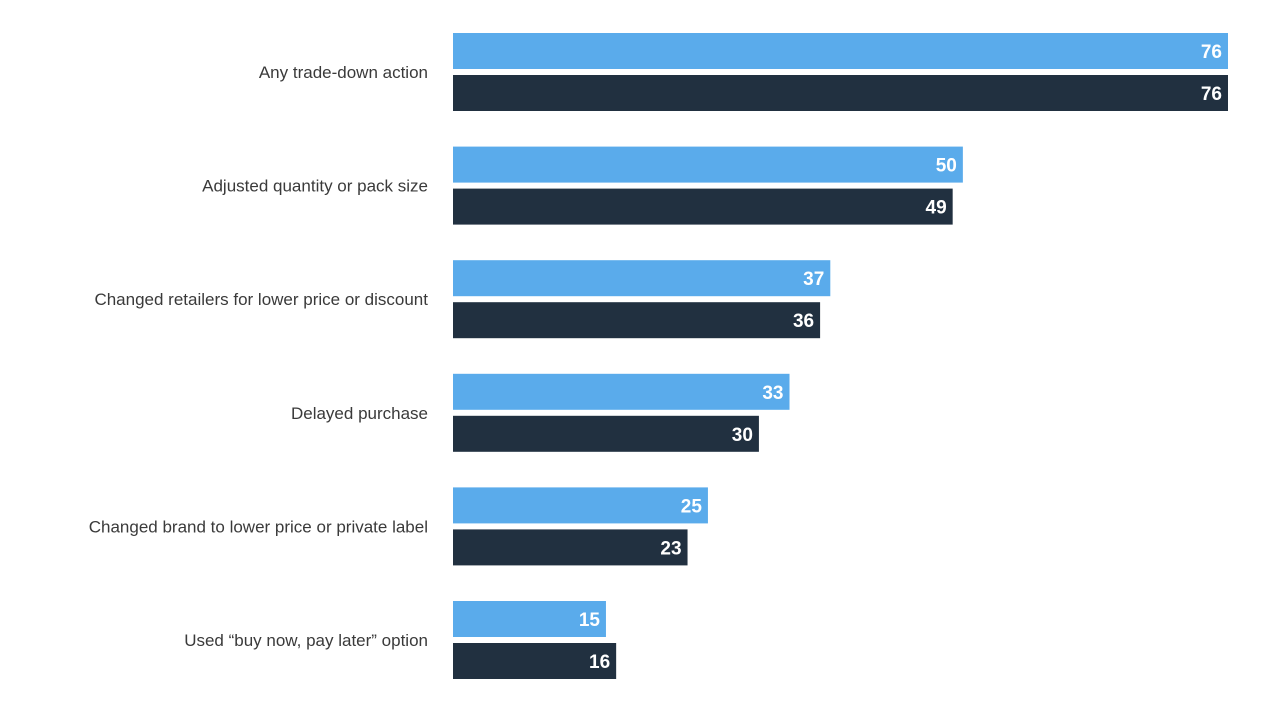 Image resolution: width=1288 pixels, height=713 pixels. What do you see at coordinates (599, 662) in the screenshot?
I see `value-label-used-buy-now-pay-later-option-series-2: 16` at bounding box center [599, 662].